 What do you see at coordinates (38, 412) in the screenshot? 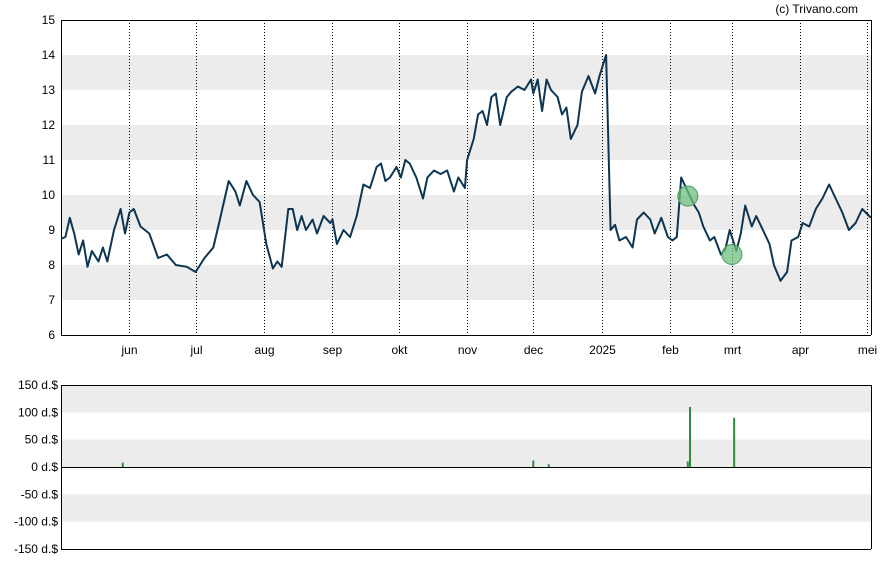
I see `volume-y-tick-label: 100 d.$` at bounding box center [38, 412].